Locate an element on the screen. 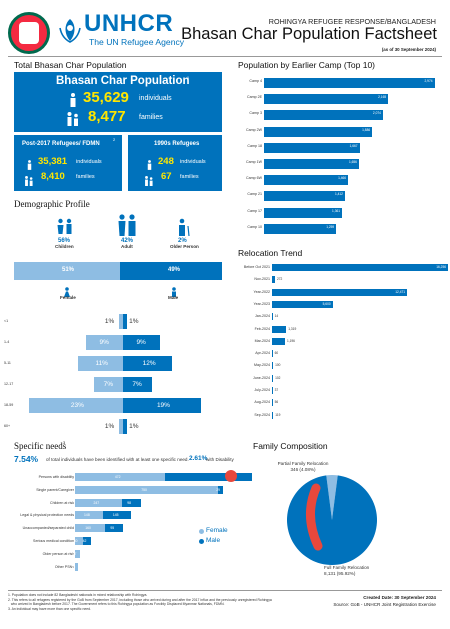 This screenshot has width=450, height=629. post2017-individuals-value: 35,381 is located at coordinates (53, 161).